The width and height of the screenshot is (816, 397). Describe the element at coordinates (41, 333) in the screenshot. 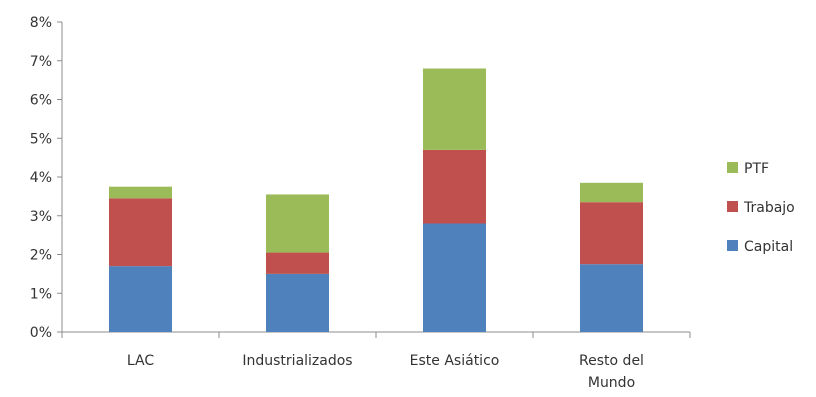

I see `y-tick-label: 0%` at that location.